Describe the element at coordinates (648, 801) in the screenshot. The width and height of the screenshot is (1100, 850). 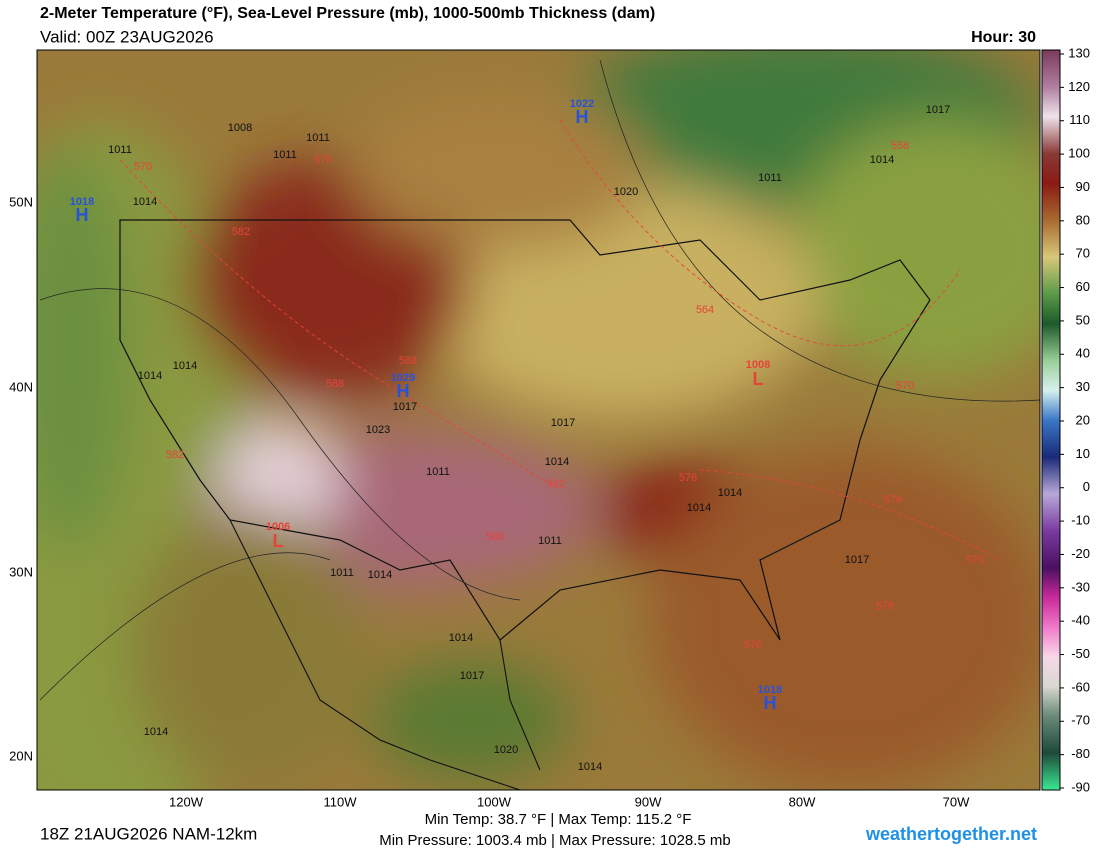
I see `longitude-label: 90W` at that location.